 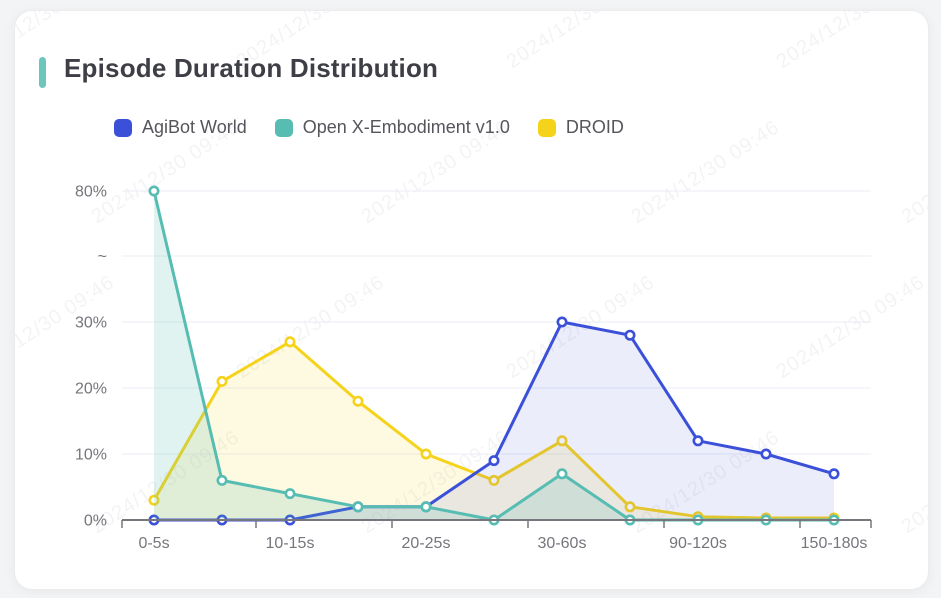 I want to click on data-point-agibot-world-30-60s, so click(x=562, y=322).